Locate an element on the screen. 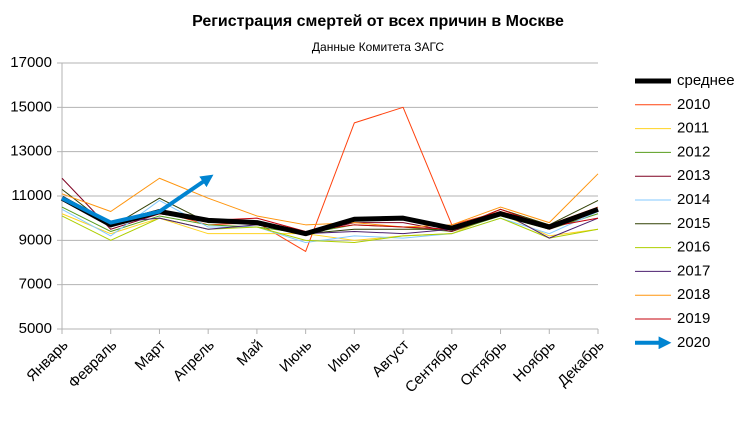 The image size is (756, 425). x-tick-label: Ноябрь is located at coordinates (534, 360).